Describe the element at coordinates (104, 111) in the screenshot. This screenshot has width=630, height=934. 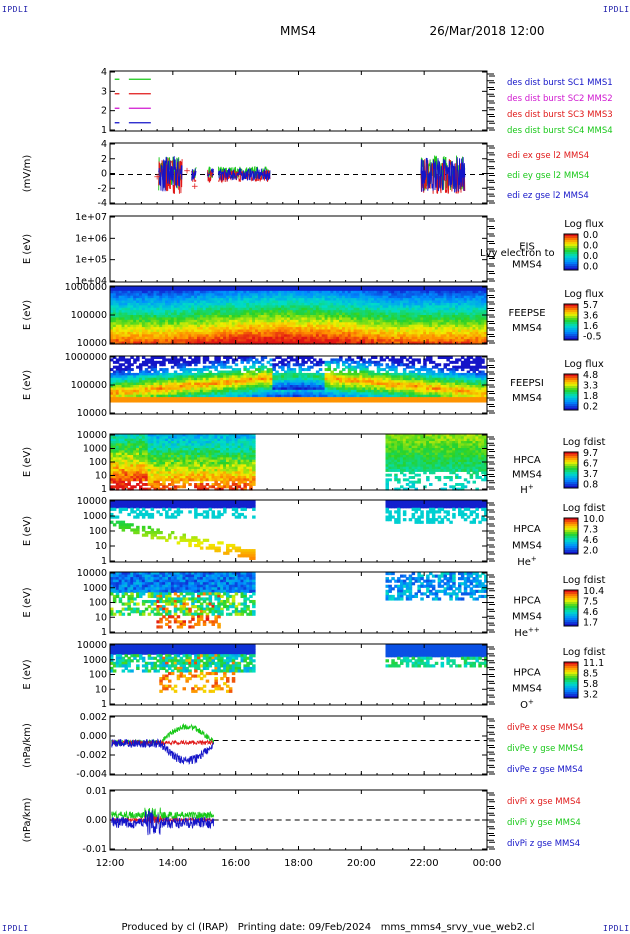
I see `y-tick-label: 2` at that location.